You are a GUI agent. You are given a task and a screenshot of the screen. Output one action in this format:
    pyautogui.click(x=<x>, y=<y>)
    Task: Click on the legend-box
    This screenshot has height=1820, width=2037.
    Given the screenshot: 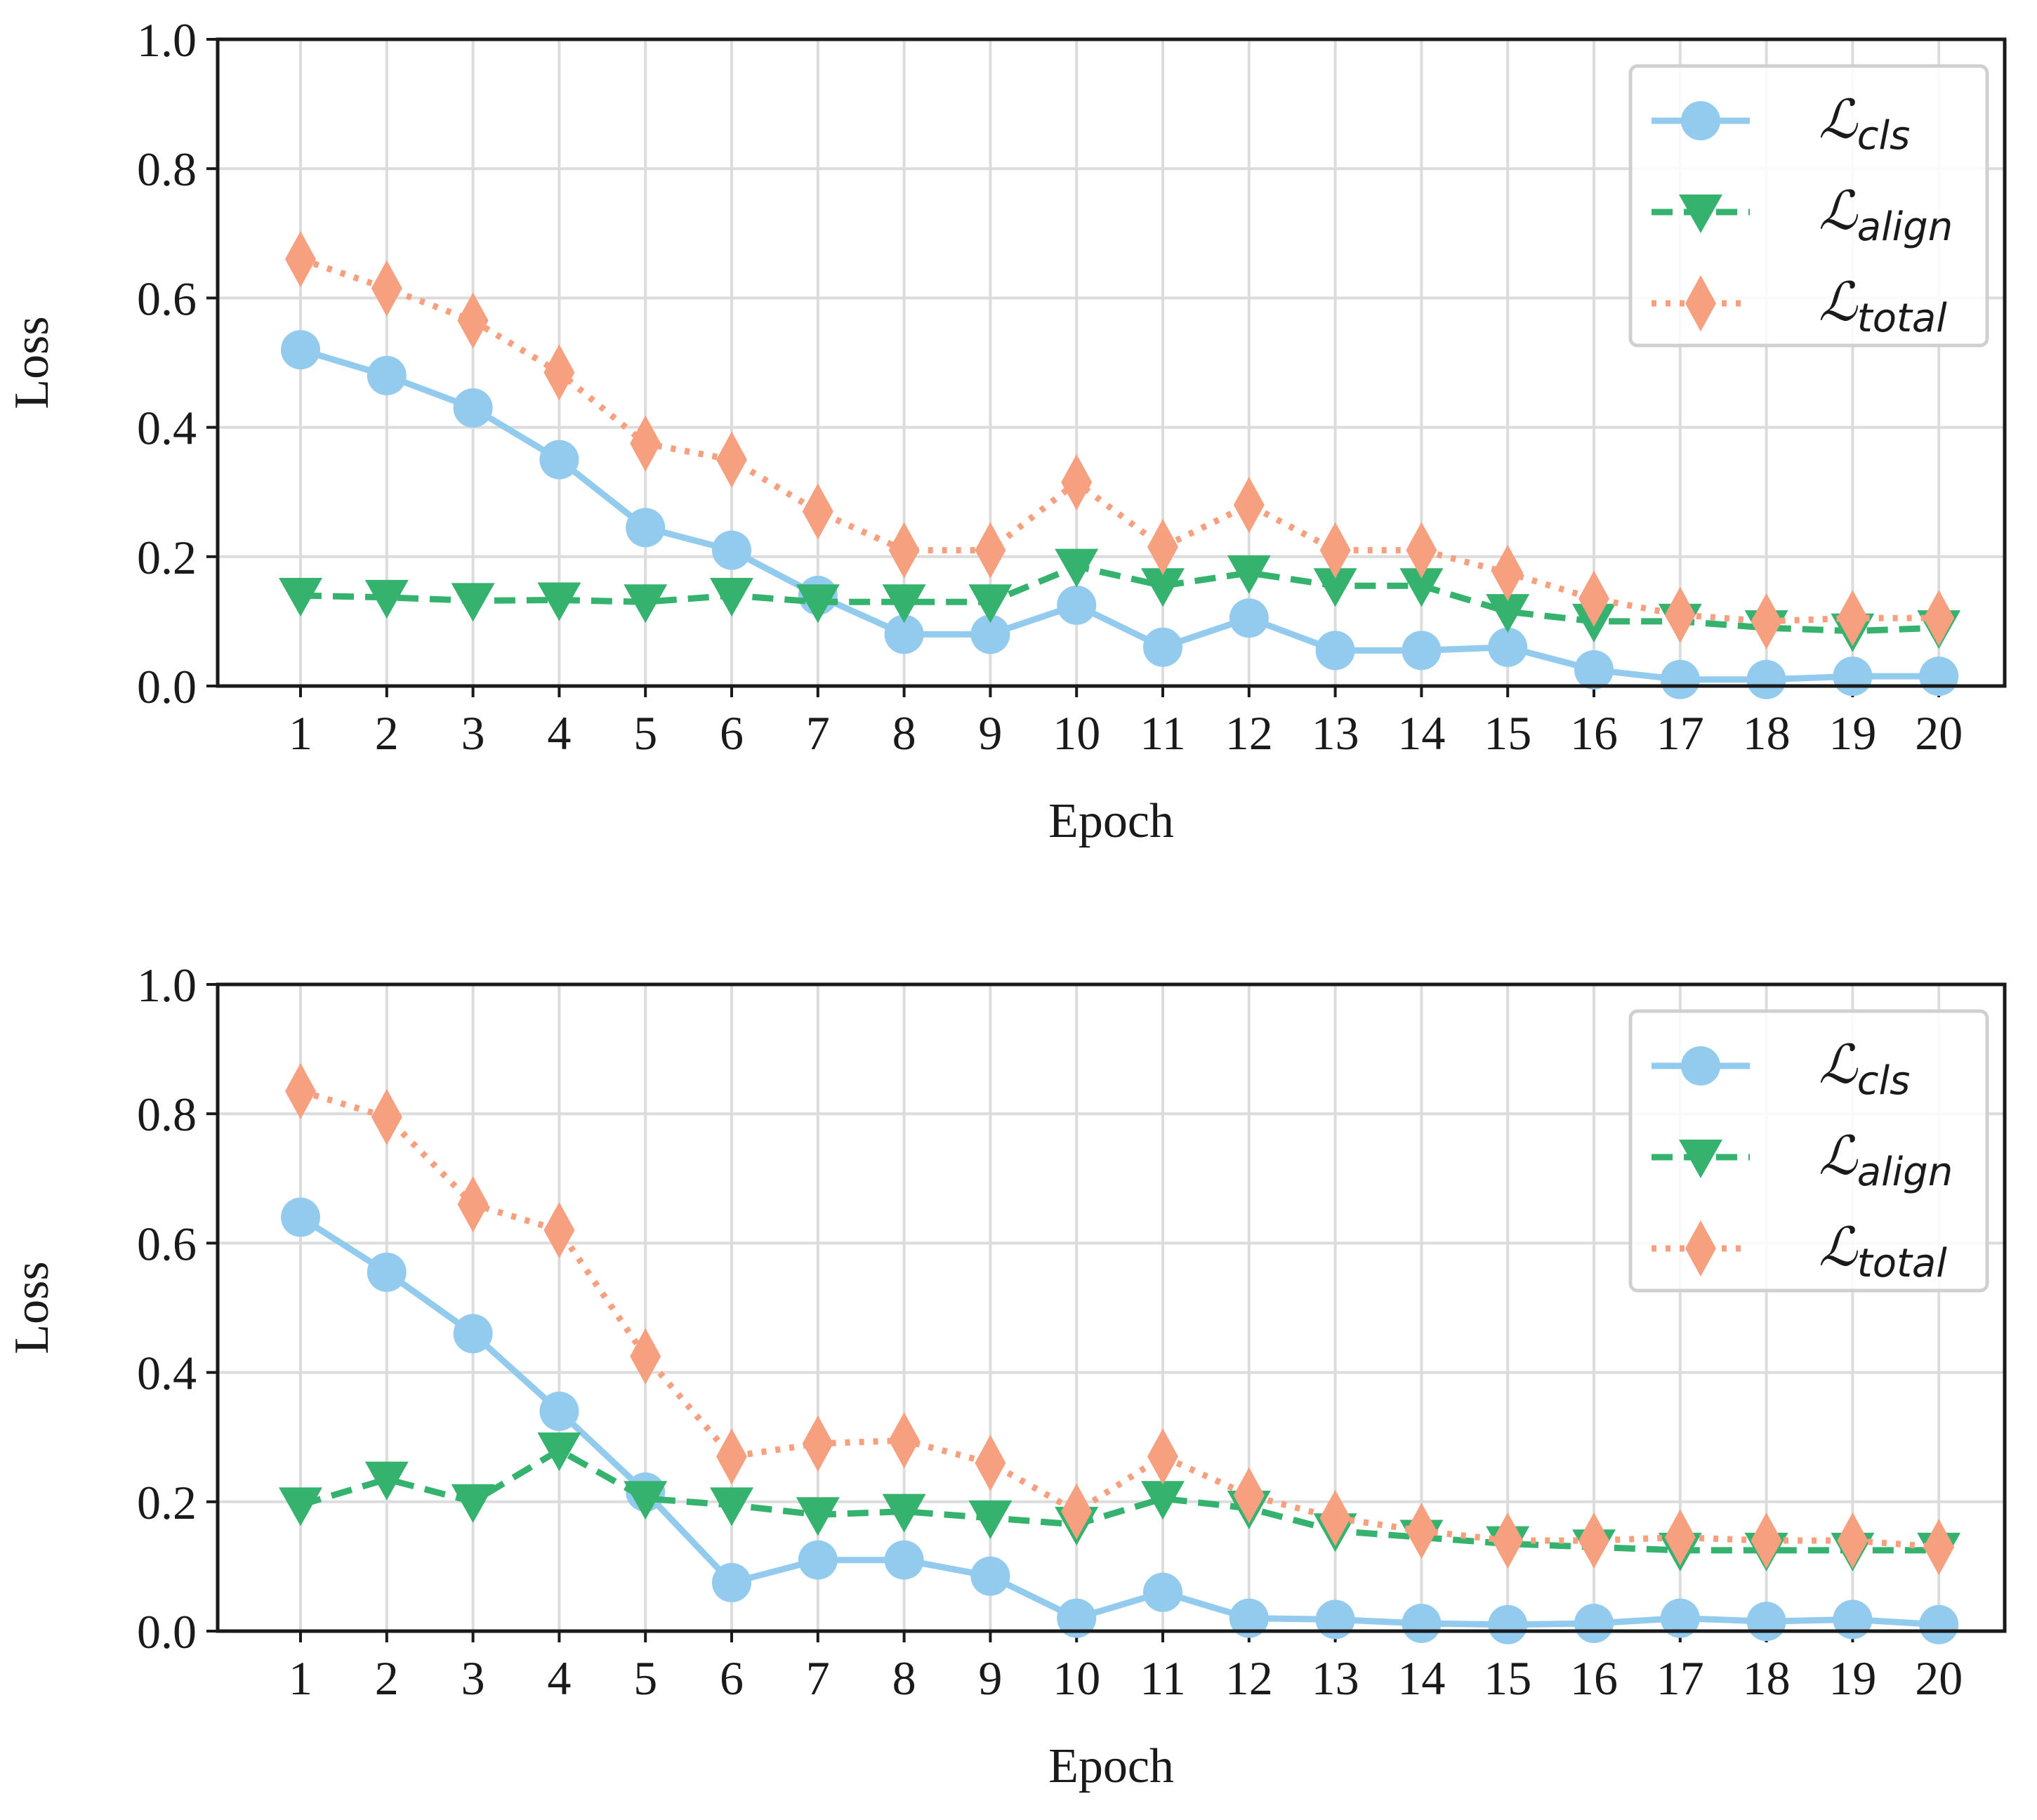 What is the action you would take?
    pyautogui.click(x=1808, y=206)
    